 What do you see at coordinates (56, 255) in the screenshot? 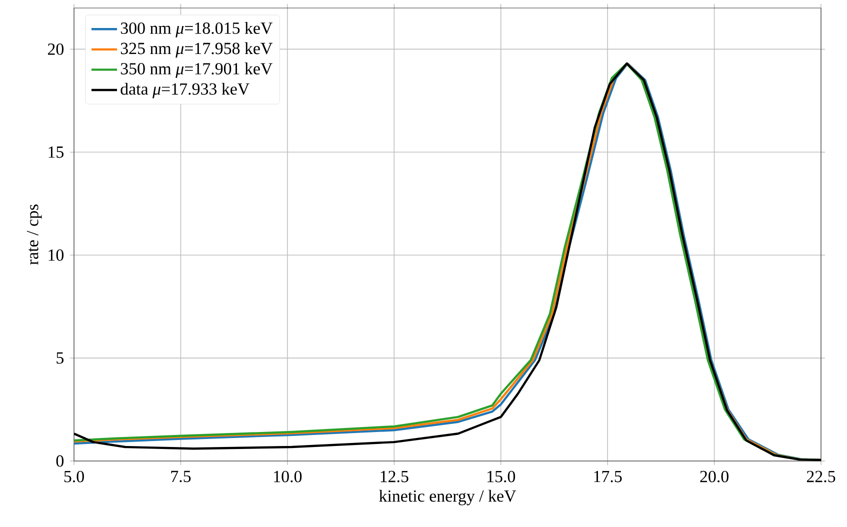
I see `y-tick-label: 10` at bounding box center [56, 255].